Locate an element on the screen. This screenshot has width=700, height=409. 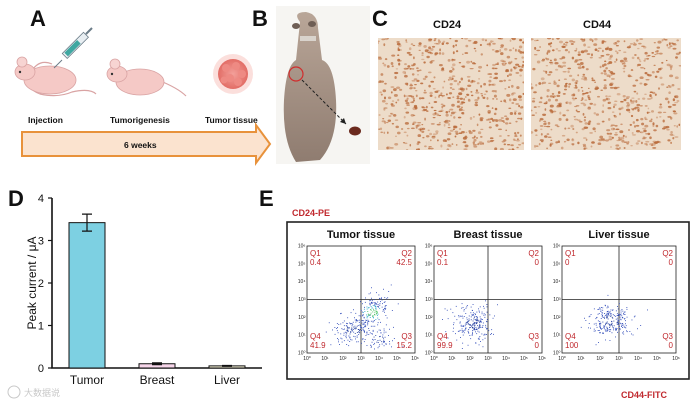
step-label-tumor-tissue: Tumor tissue is located at coordinates (231, 120).